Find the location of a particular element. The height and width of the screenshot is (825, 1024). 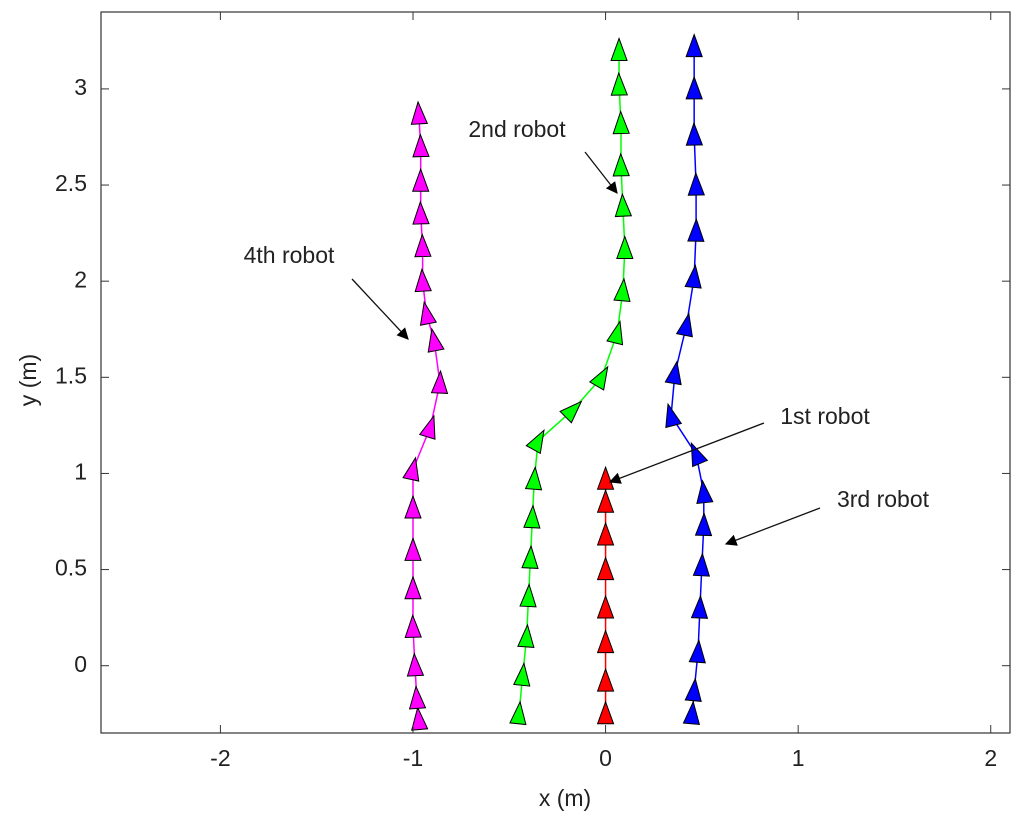

annotation: 1st robot is located at coordinates (825, 416).